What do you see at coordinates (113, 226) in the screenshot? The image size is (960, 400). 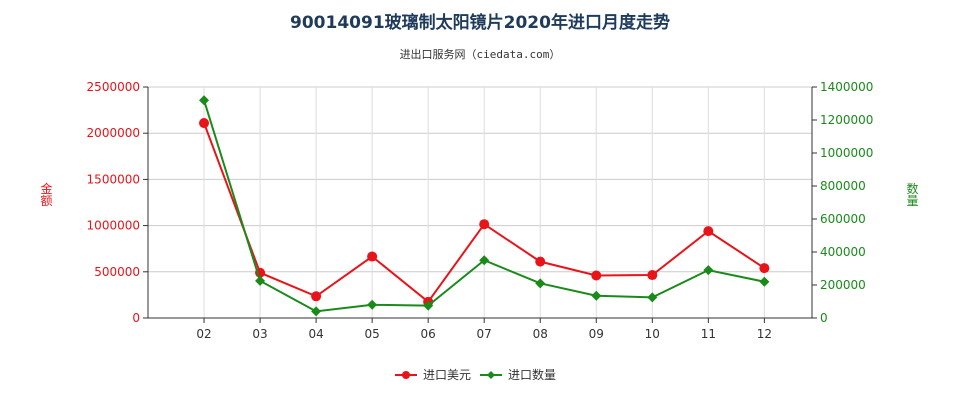 I see `y-left-tick-label: 1000000` at bounding box center [113, 226].